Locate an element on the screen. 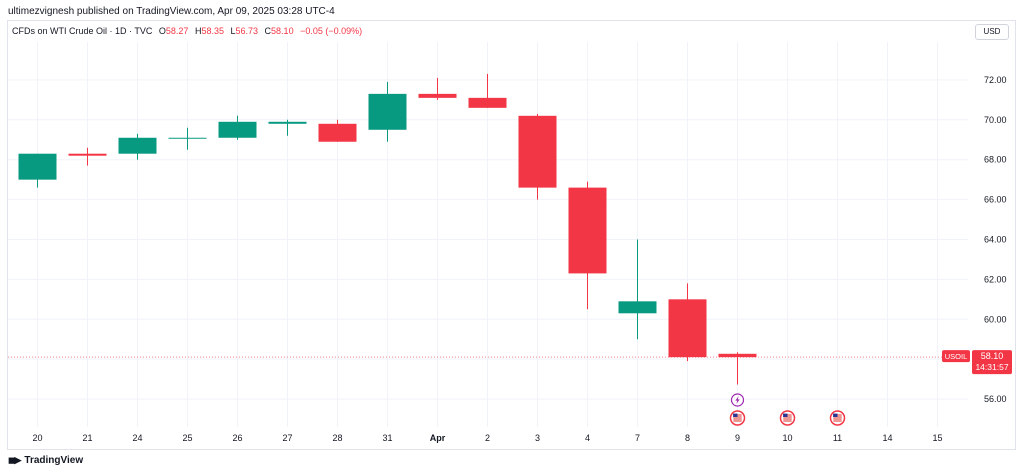 The width and height of the screenshot is (1024, 472). symbol-tag is located at coordinates (956, 356).